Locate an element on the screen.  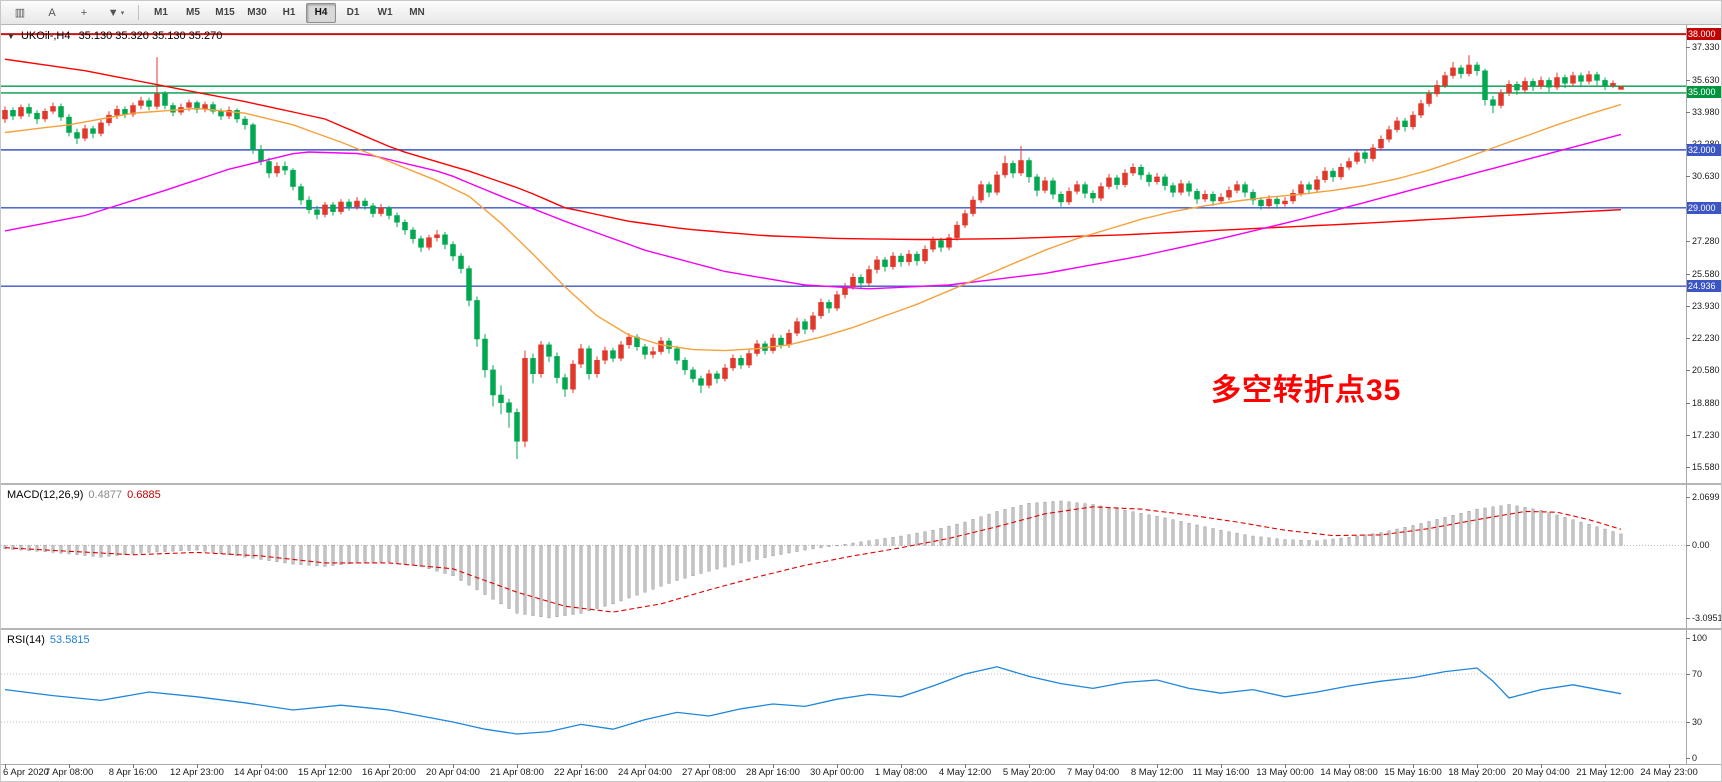
timeframe-button-w1: W1 is located at coordinates (385, 12).